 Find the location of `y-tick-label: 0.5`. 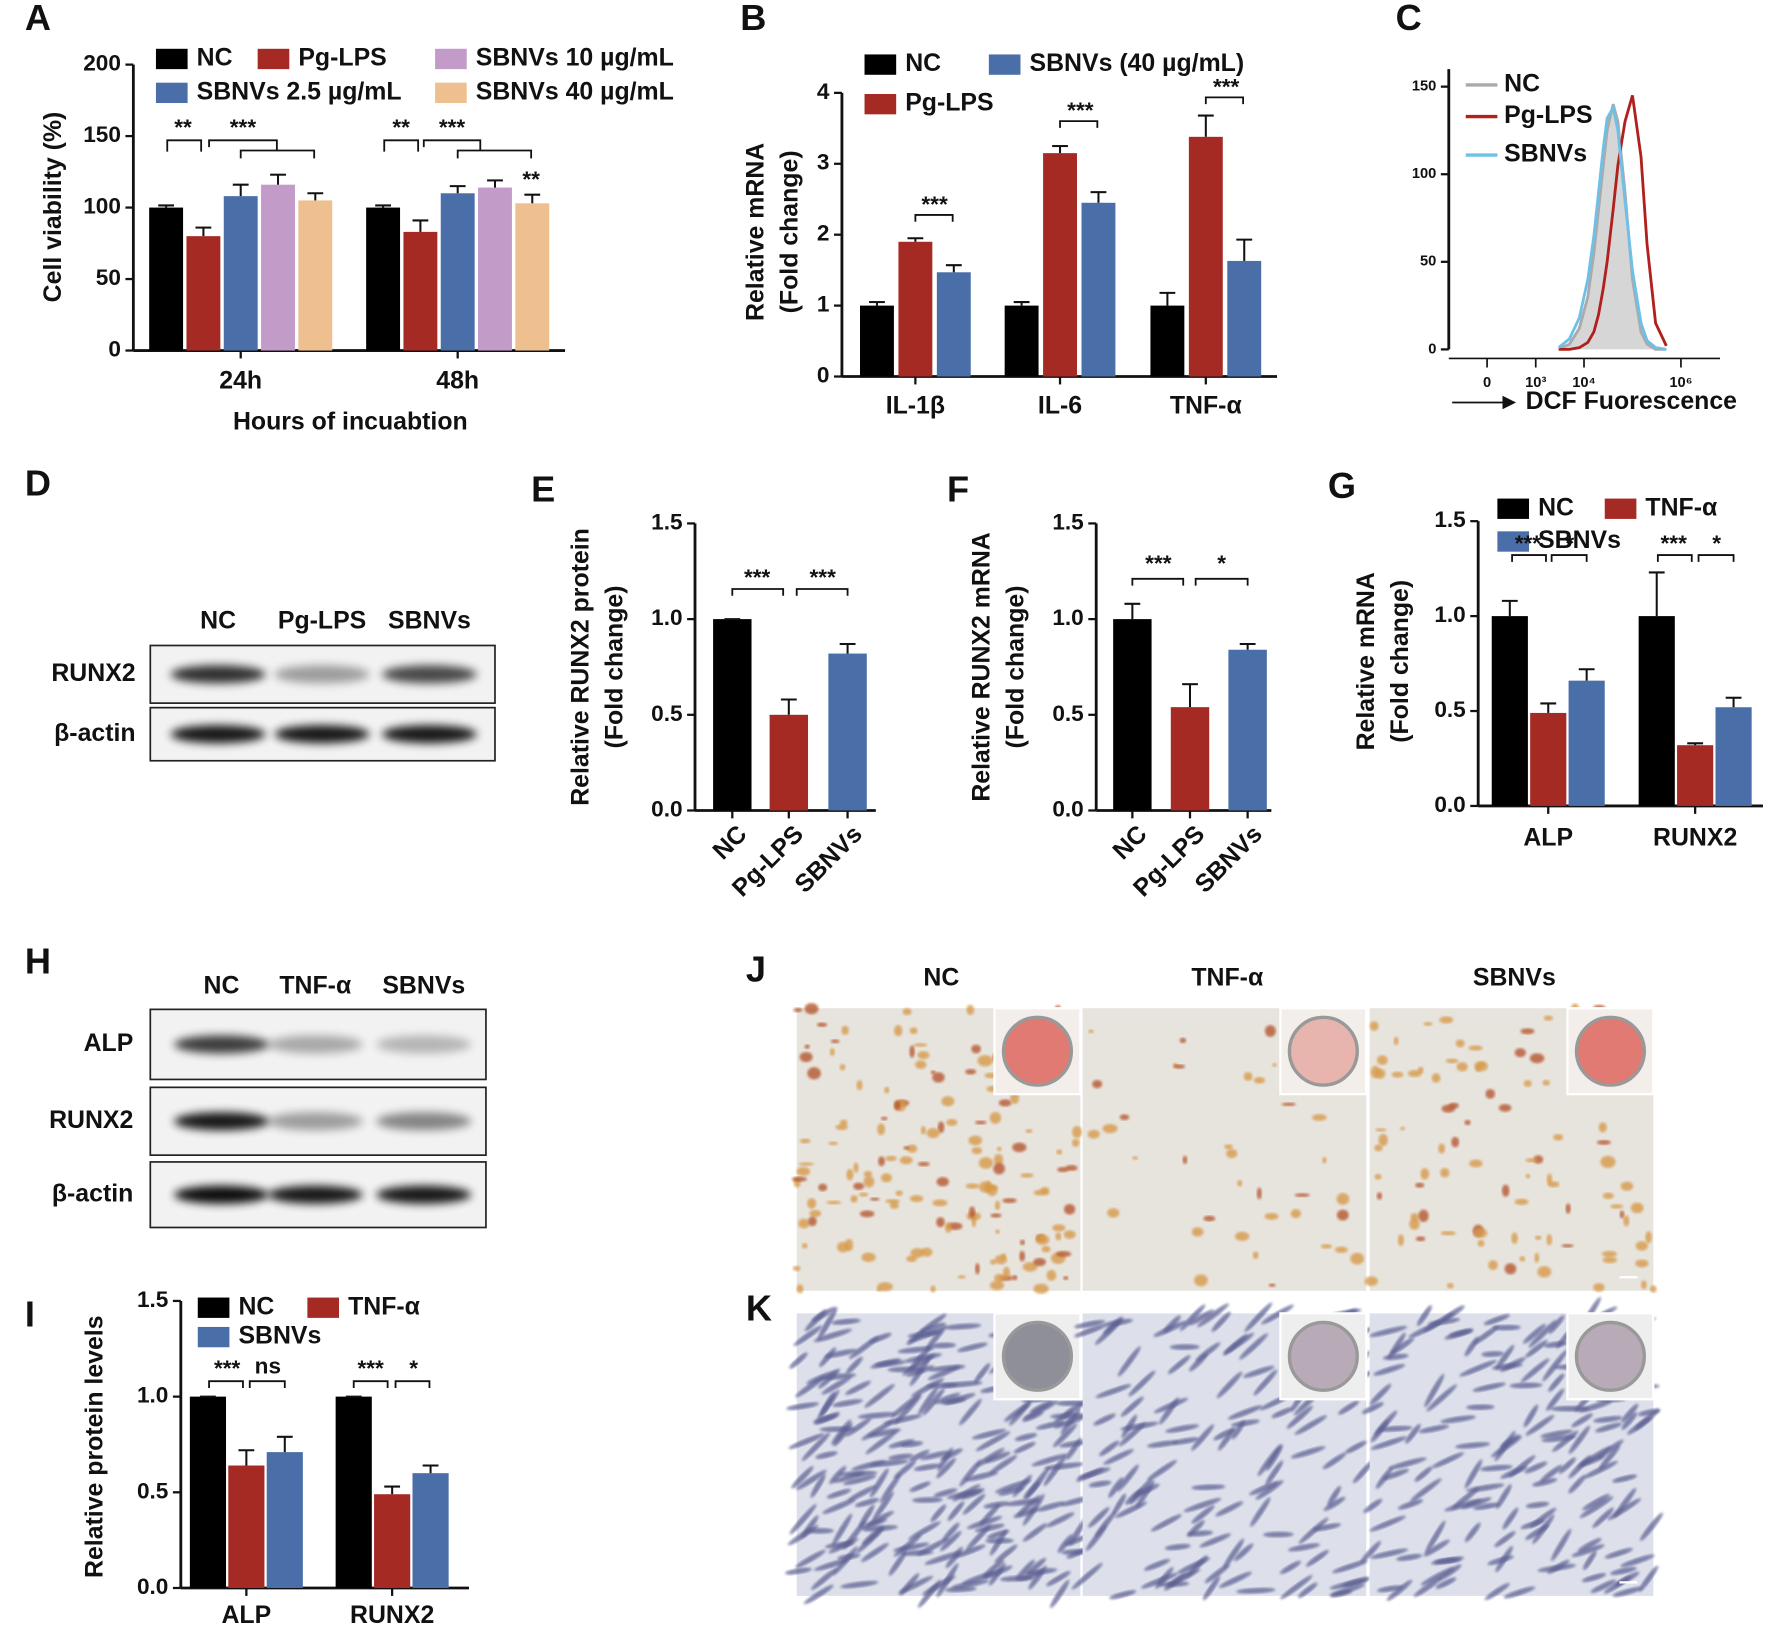

y-tick-label: 0.5 is located at coordinates (1067, 713).